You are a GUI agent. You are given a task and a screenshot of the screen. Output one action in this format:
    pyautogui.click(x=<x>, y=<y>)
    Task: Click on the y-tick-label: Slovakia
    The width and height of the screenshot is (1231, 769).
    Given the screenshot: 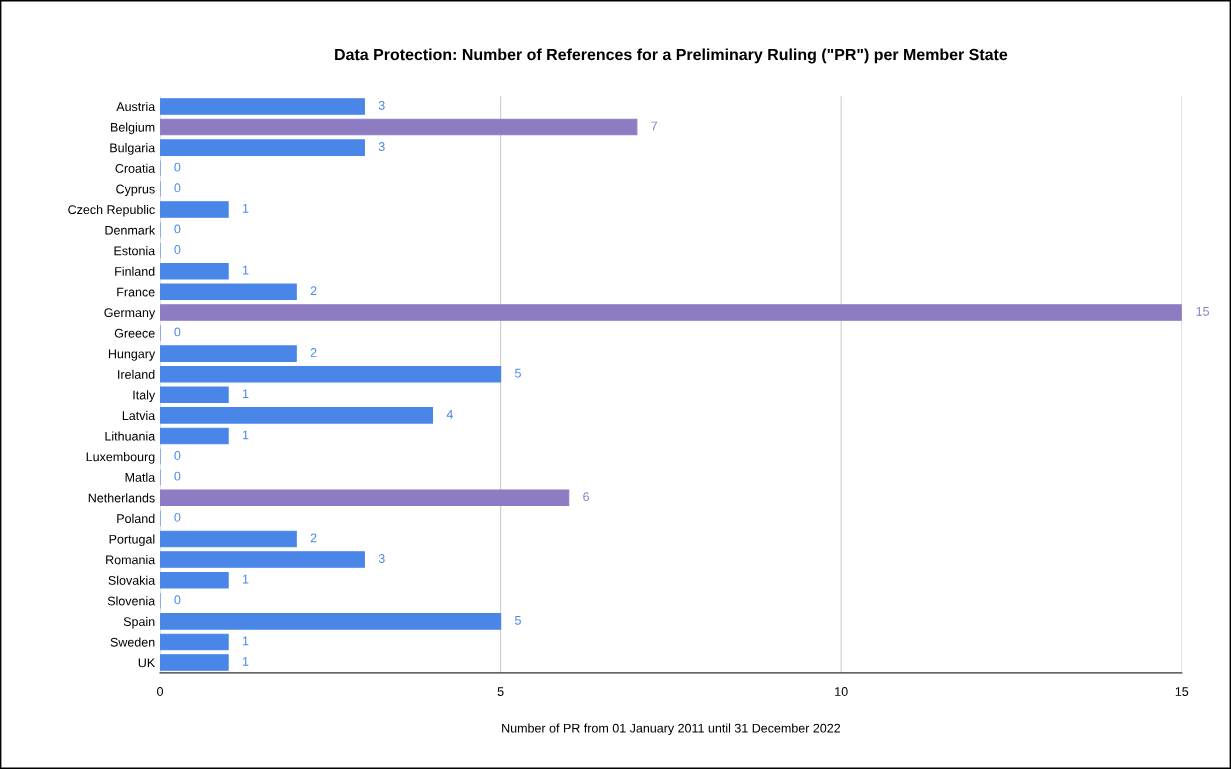 What is the action you would take?
    pyautogui.click(x=132, y=580)
    